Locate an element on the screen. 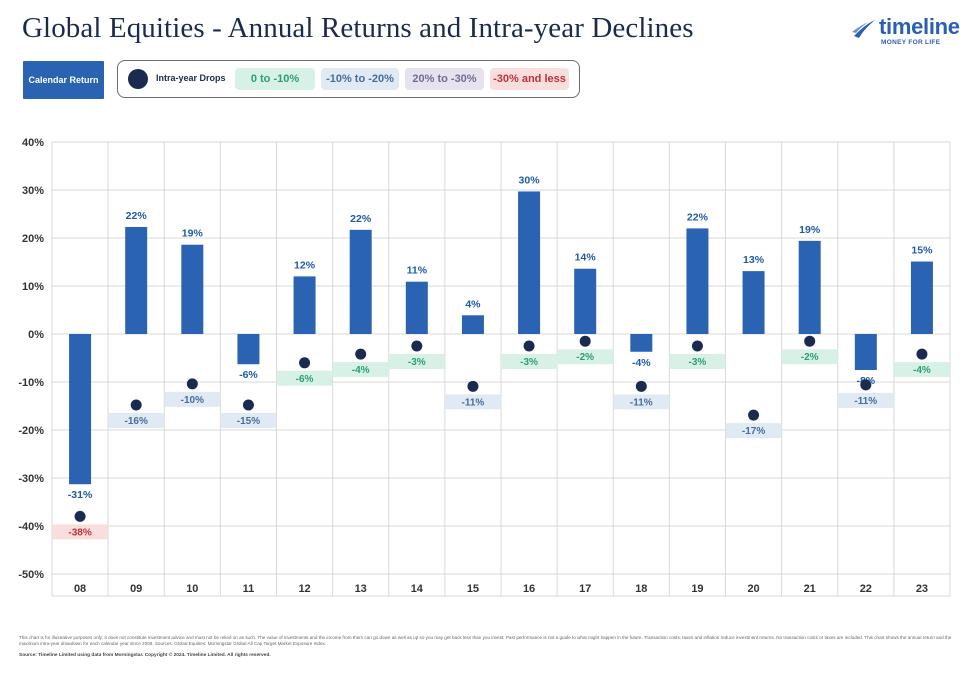 The image size is (980, 677). brand-name: timeline is located at coordinates (919, 26).